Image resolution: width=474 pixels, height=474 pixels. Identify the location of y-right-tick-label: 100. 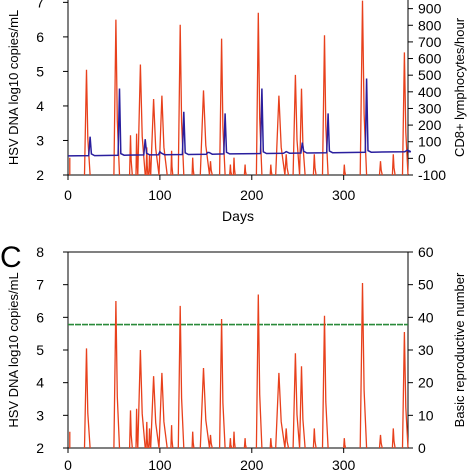
(430, 142).